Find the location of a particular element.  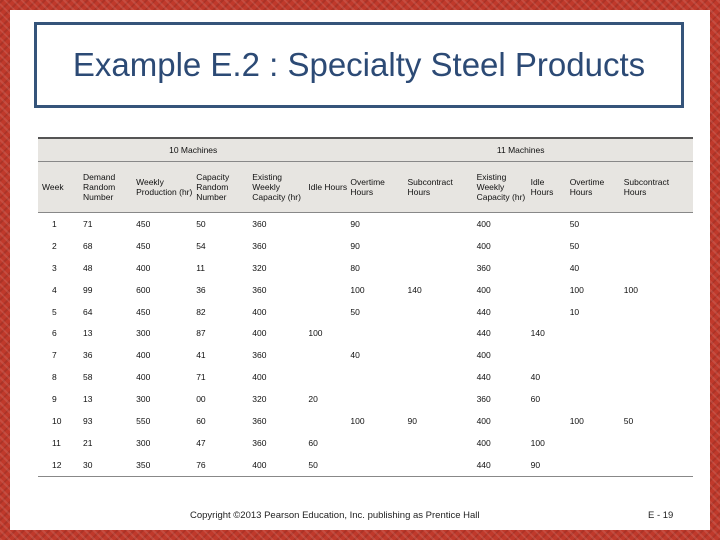

table-cell: 36 is located at coordinates (88, 355).